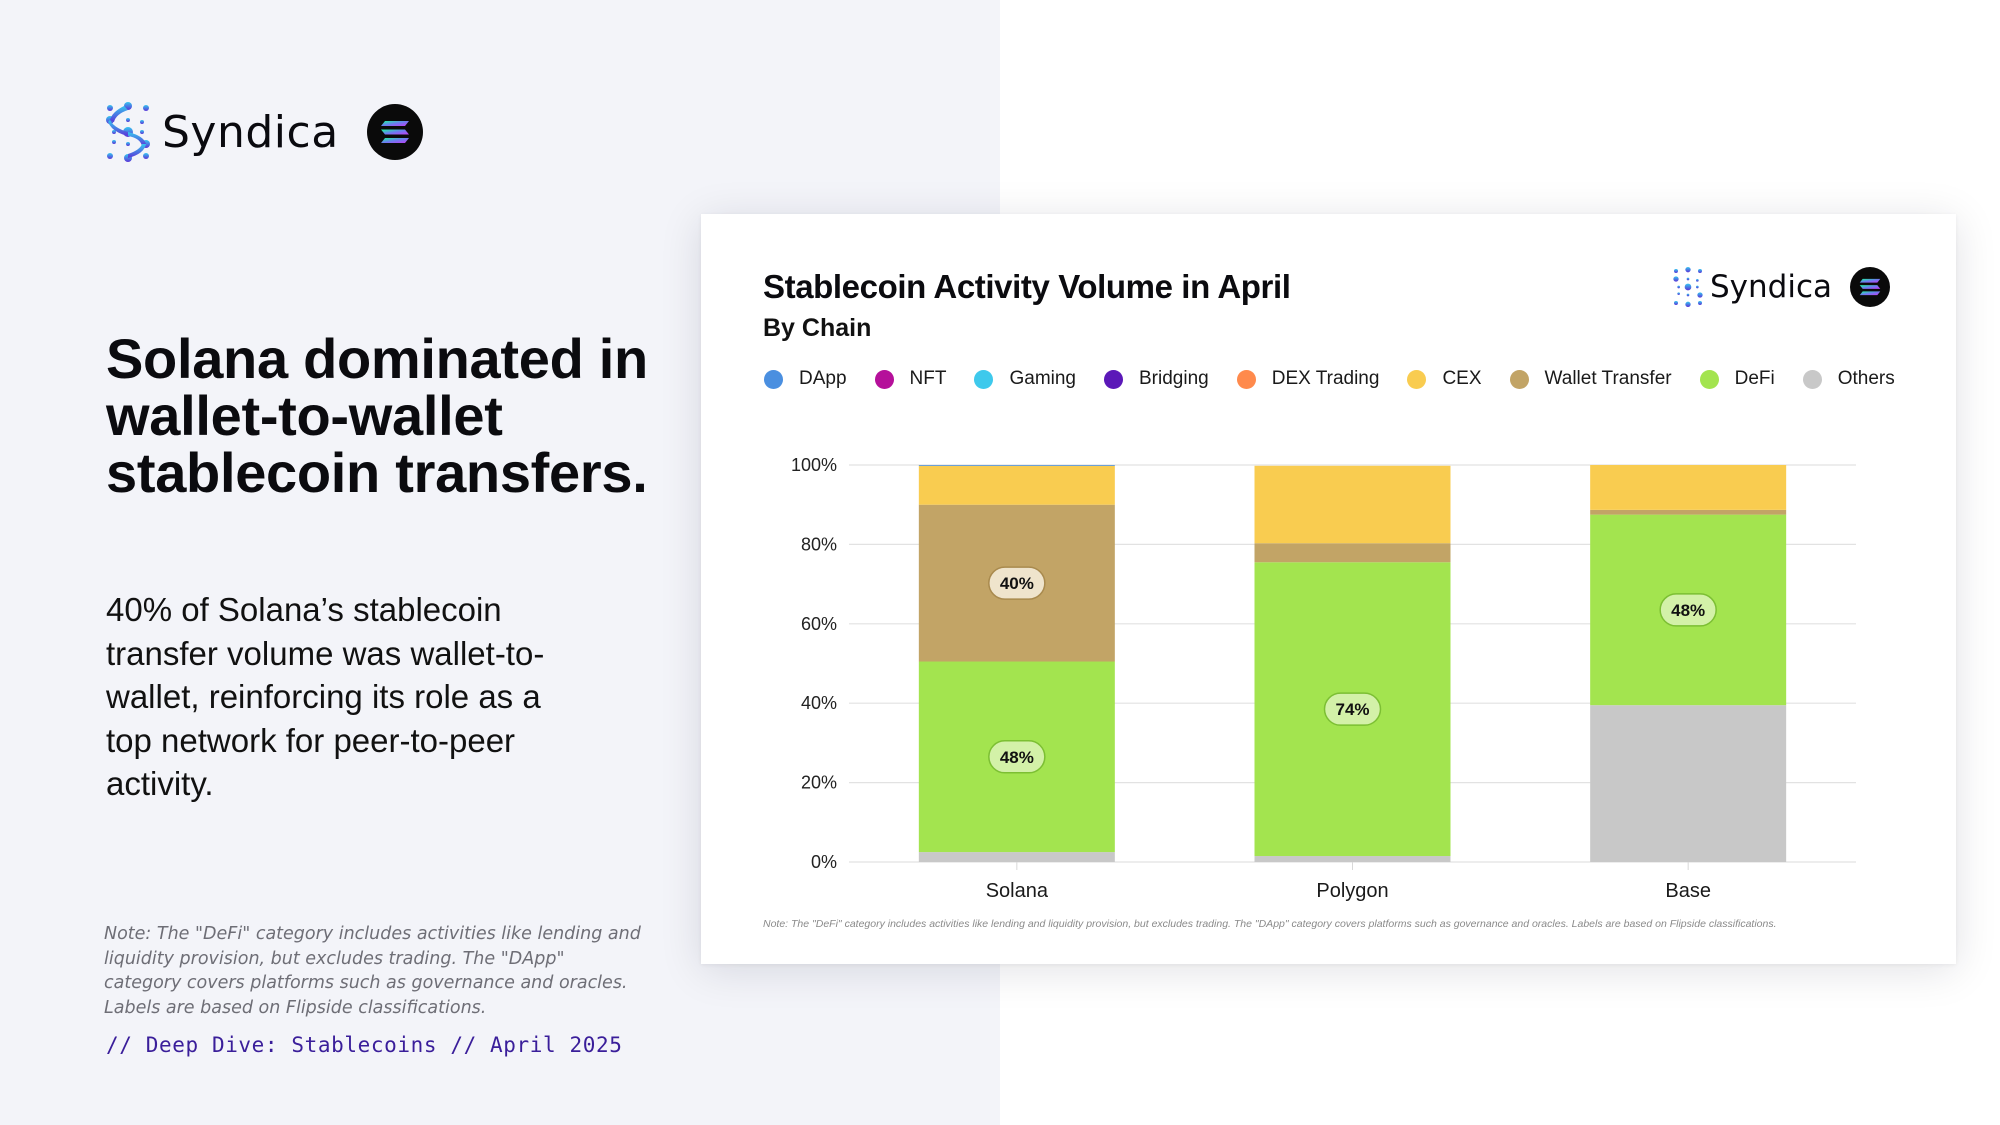 The image size is (2000, 1125). What do you see at coordinates (1688, 891) in the screenshot?
I see `x-tick-label: Base` at bounding box center [1688, 891].